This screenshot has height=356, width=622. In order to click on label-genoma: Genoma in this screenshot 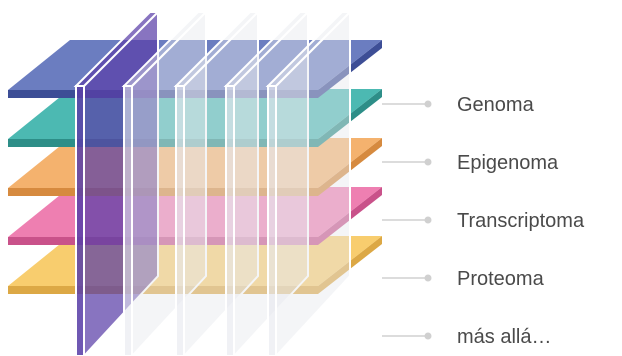, I will do `click(496, 105)`.